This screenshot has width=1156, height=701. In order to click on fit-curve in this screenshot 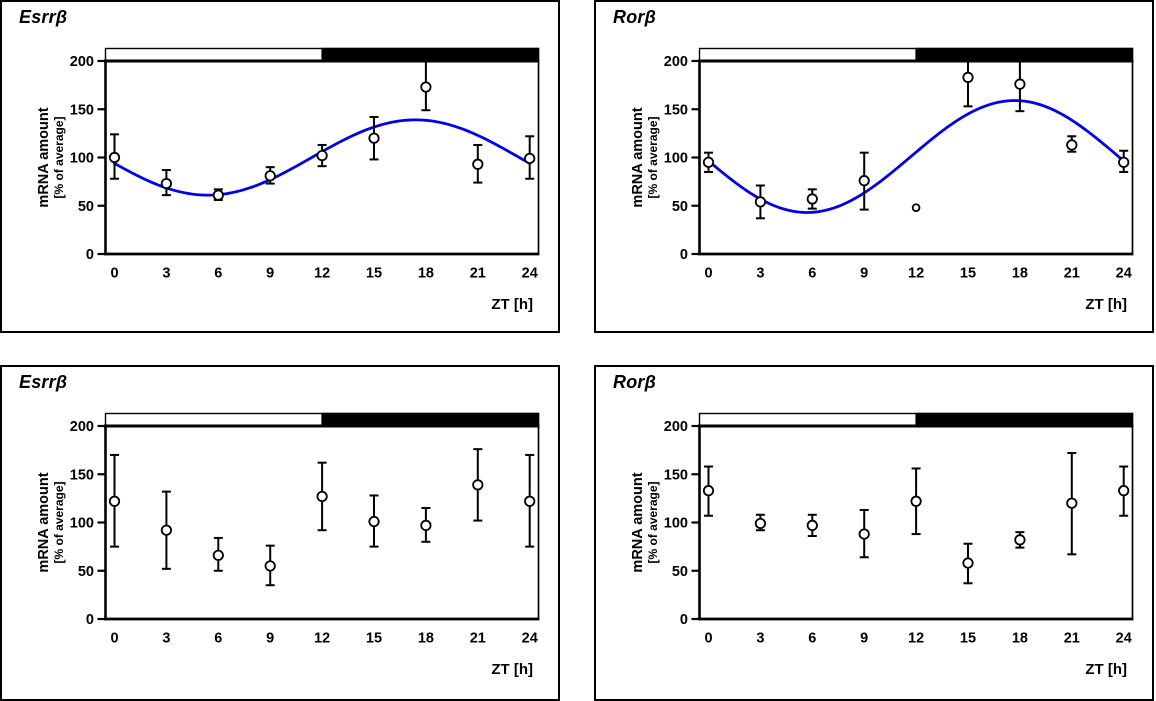, I will do `click(916, 156)`.